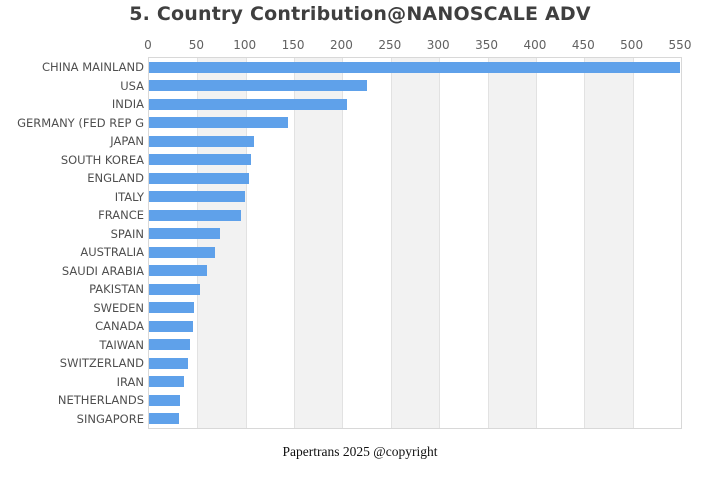  Describe the element at coordinates (248, 104) in the screenshot. I see `bar-india` at that location.